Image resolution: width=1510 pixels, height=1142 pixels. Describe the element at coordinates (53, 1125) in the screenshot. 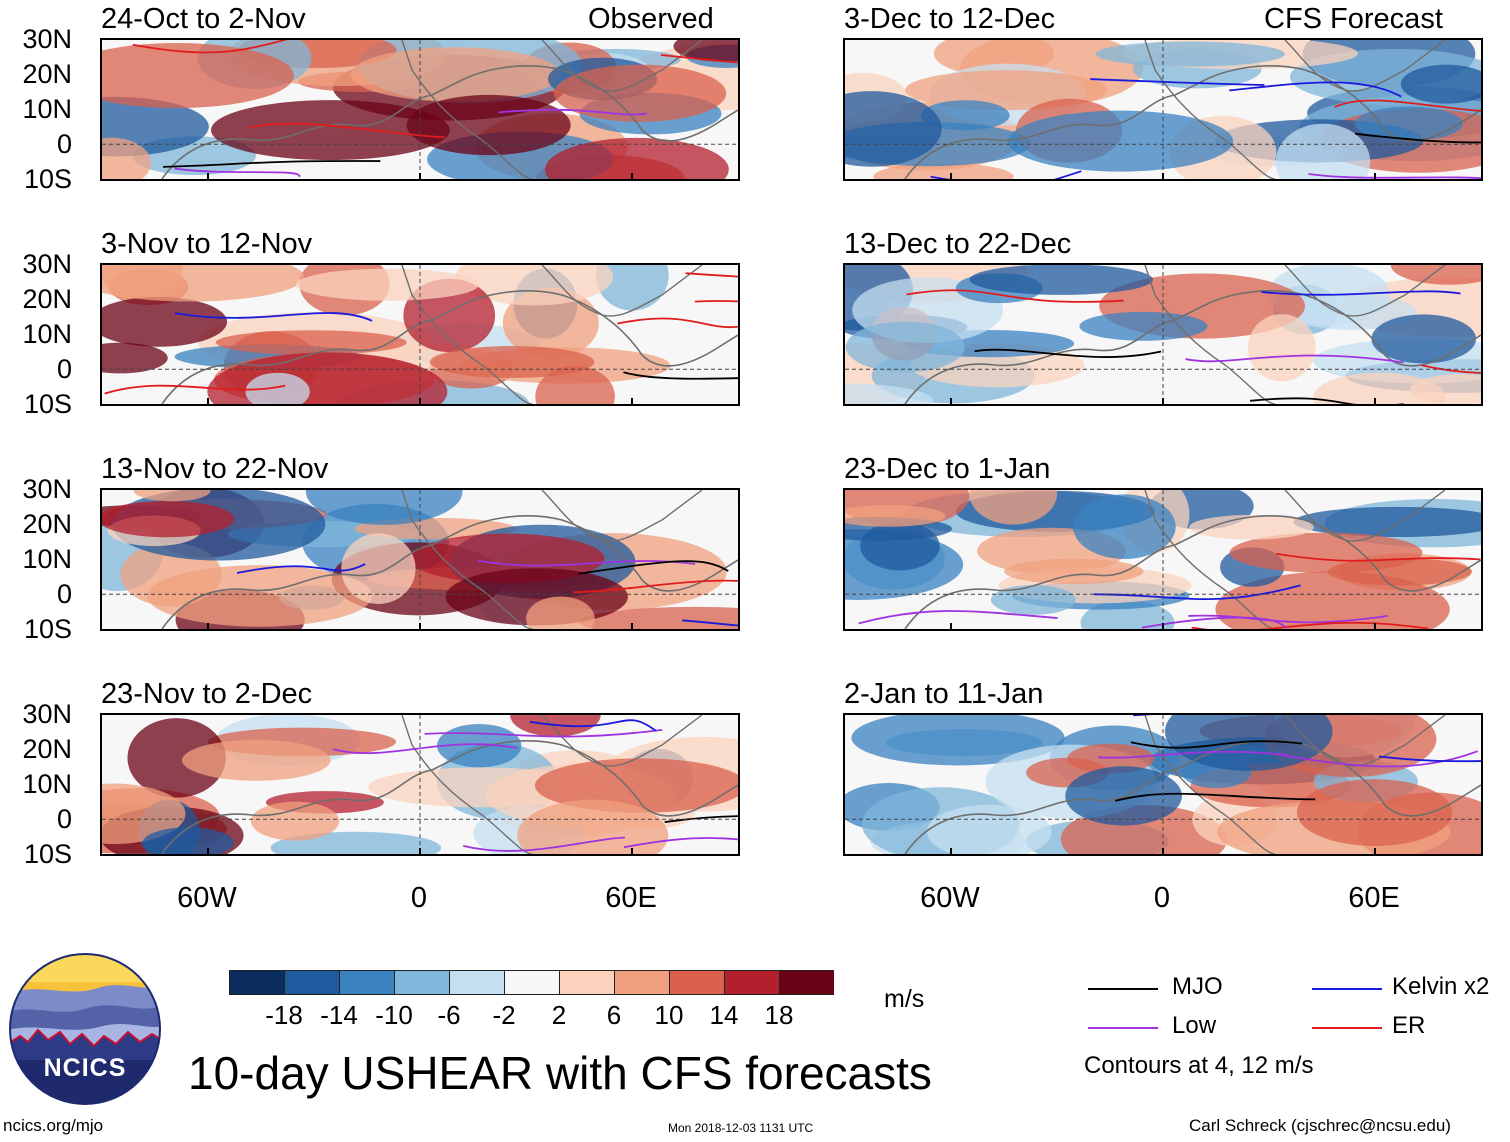

I see `footer-website: ncics.org/mjo` at that location.